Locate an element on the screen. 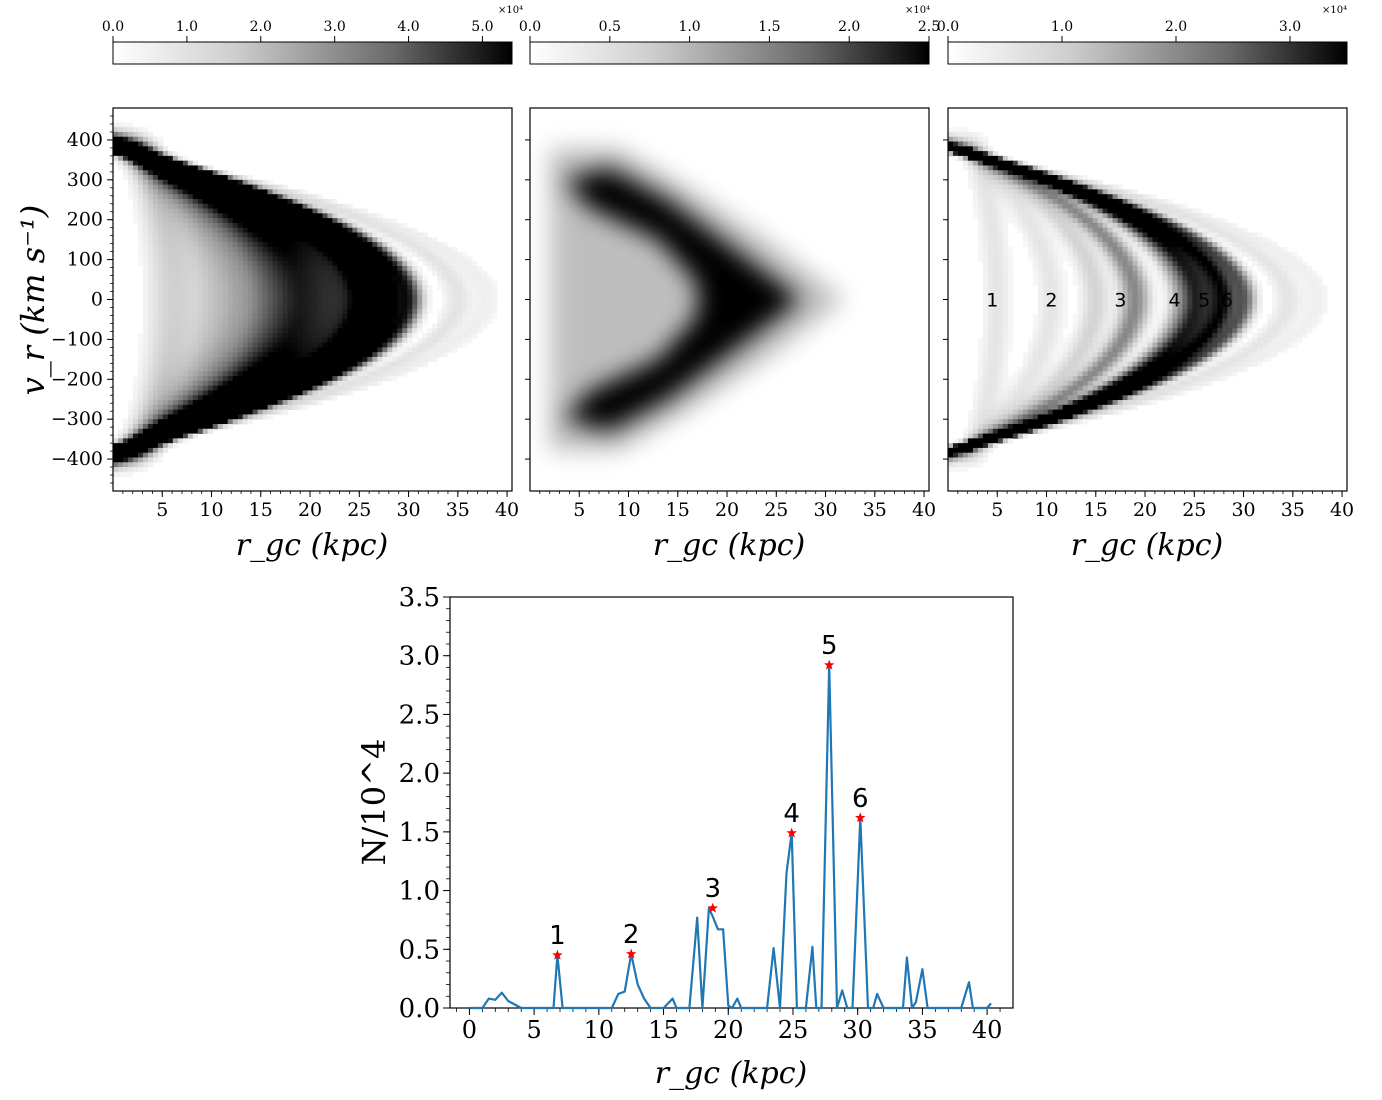  x-tick-label: 40 is located at coordinates (924, 510).